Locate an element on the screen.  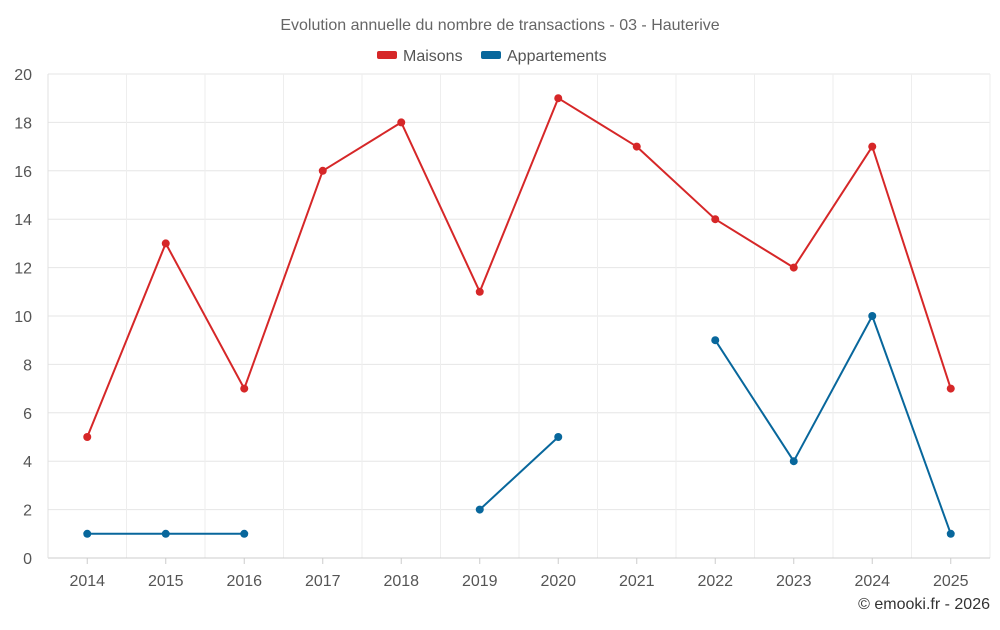
y-tick-label: 12 is located at coordinates (23, 269).